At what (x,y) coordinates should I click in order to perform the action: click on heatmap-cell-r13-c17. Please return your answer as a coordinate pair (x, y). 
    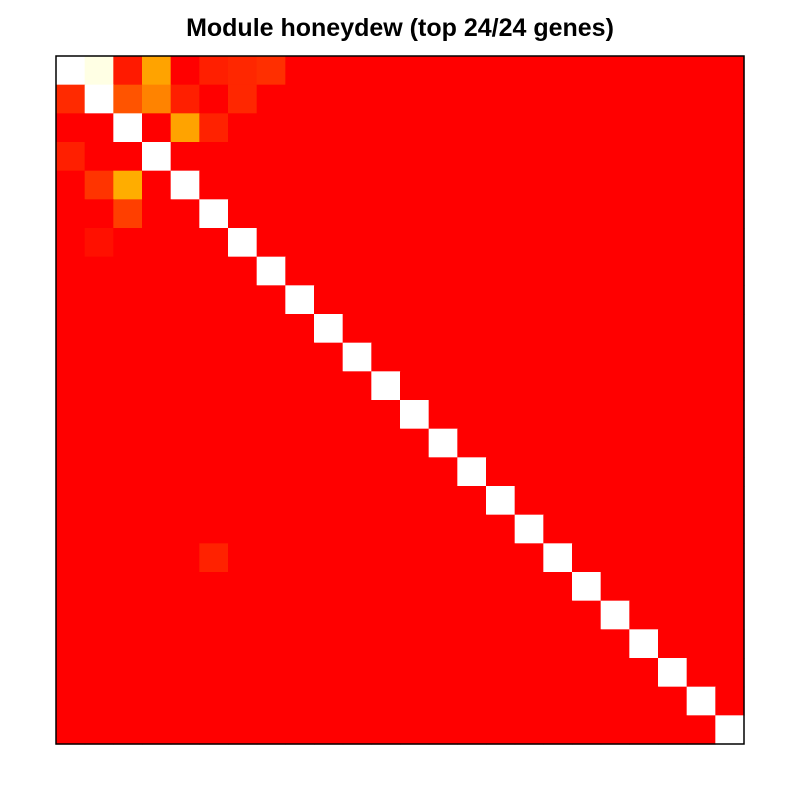
    Looking at the image, I should click on (529, 415).